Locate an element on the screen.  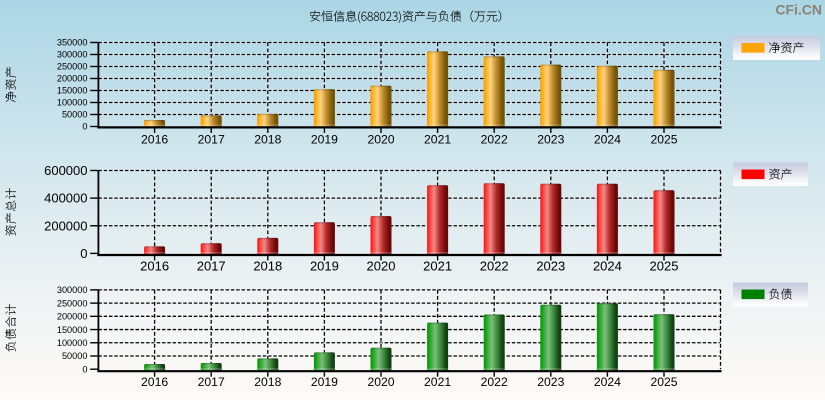
svg-text: 400000 is located at coordinates (65, 198).